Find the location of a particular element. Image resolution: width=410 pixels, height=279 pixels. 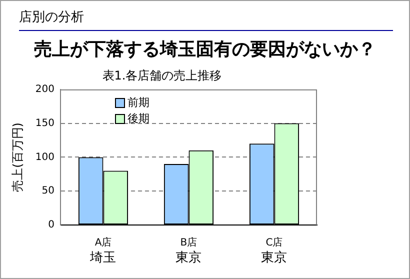

text: 店別の分析 is located at coordinates (51, 17).